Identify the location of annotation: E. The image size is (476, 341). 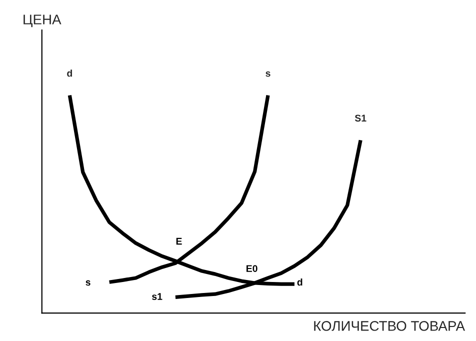
(179, 241).